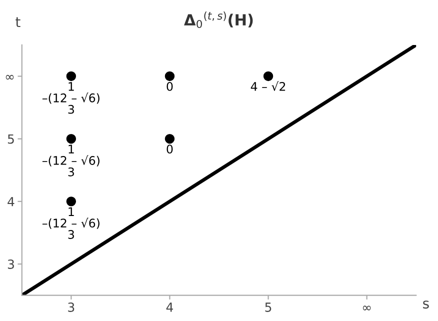 The height and width of the screenshot is (321, 438). Describe the element at coordinates (10, 77) in the screenshot. I see `y-tick-label: ∞` at that location.